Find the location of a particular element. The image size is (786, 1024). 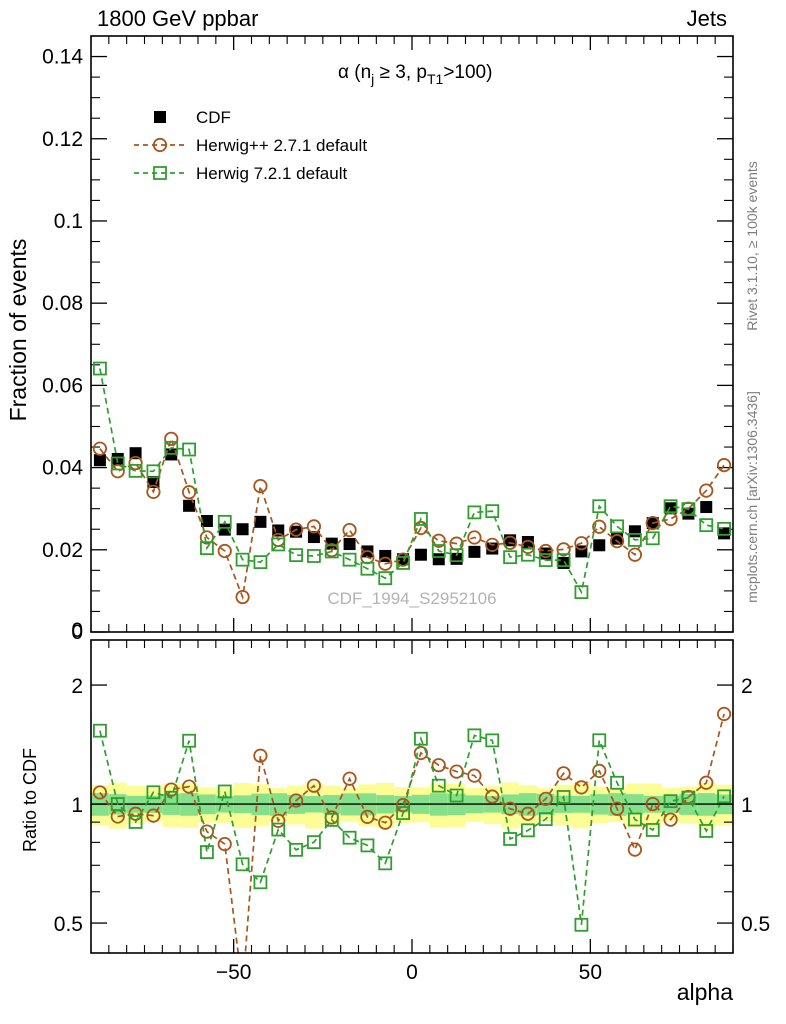

annot-sub-j: j is located at coordinates (372, 79).